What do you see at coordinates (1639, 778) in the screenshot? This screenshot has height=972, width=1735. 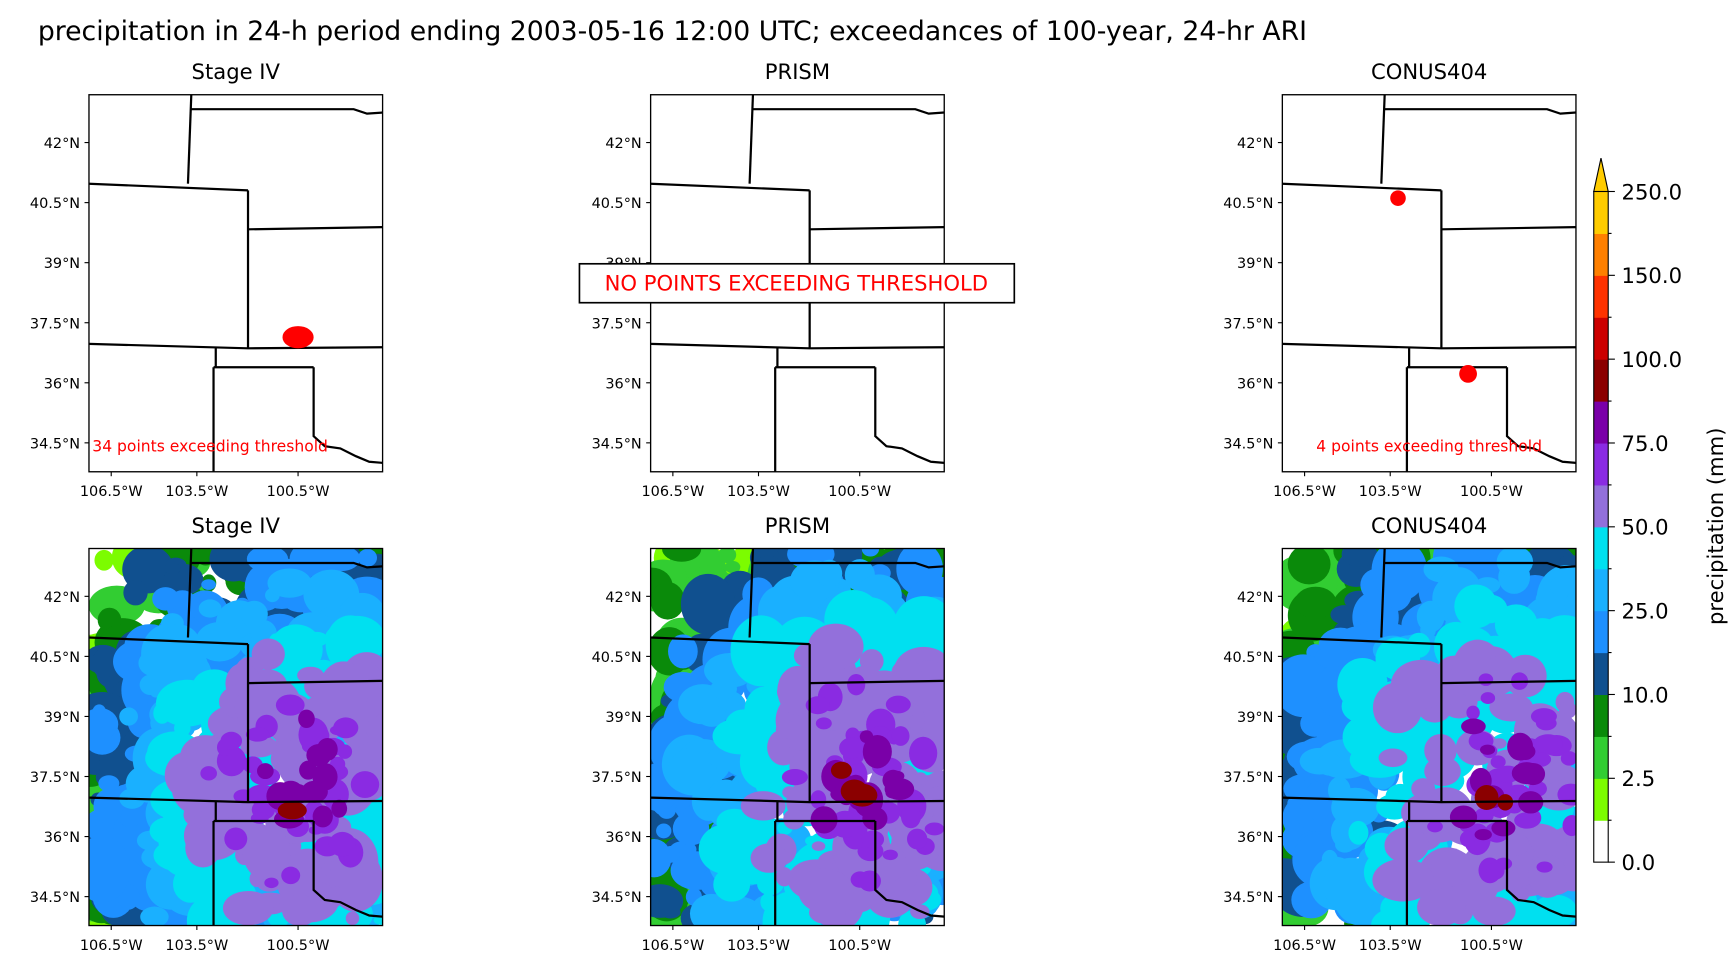 I see `colorbar-tick-label: 2.5` at bounding box center [1639, 778].